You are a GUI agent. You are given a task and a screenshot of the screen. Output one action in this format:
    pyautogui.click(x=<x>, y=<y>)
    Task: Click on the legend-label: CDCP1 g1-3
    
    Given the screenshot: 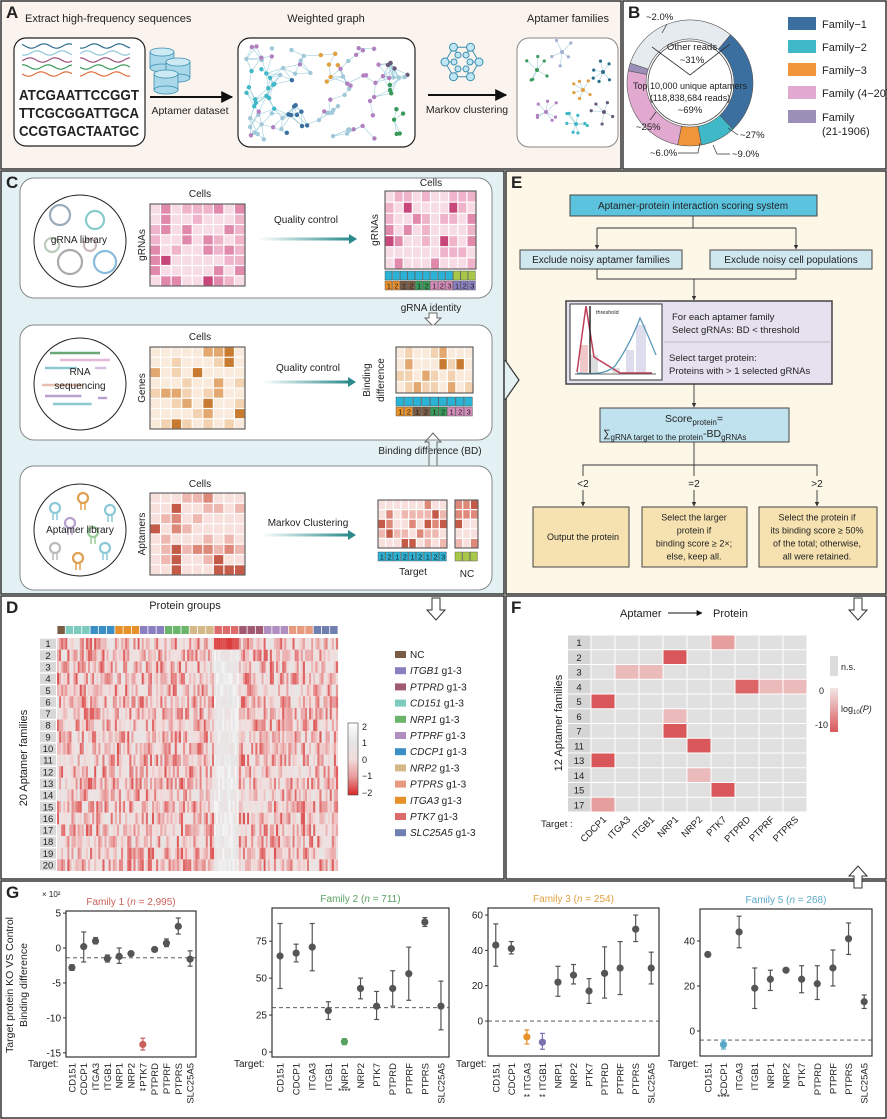 What is the action you would take?
    pyautogui.click(x=438, y=752)
    